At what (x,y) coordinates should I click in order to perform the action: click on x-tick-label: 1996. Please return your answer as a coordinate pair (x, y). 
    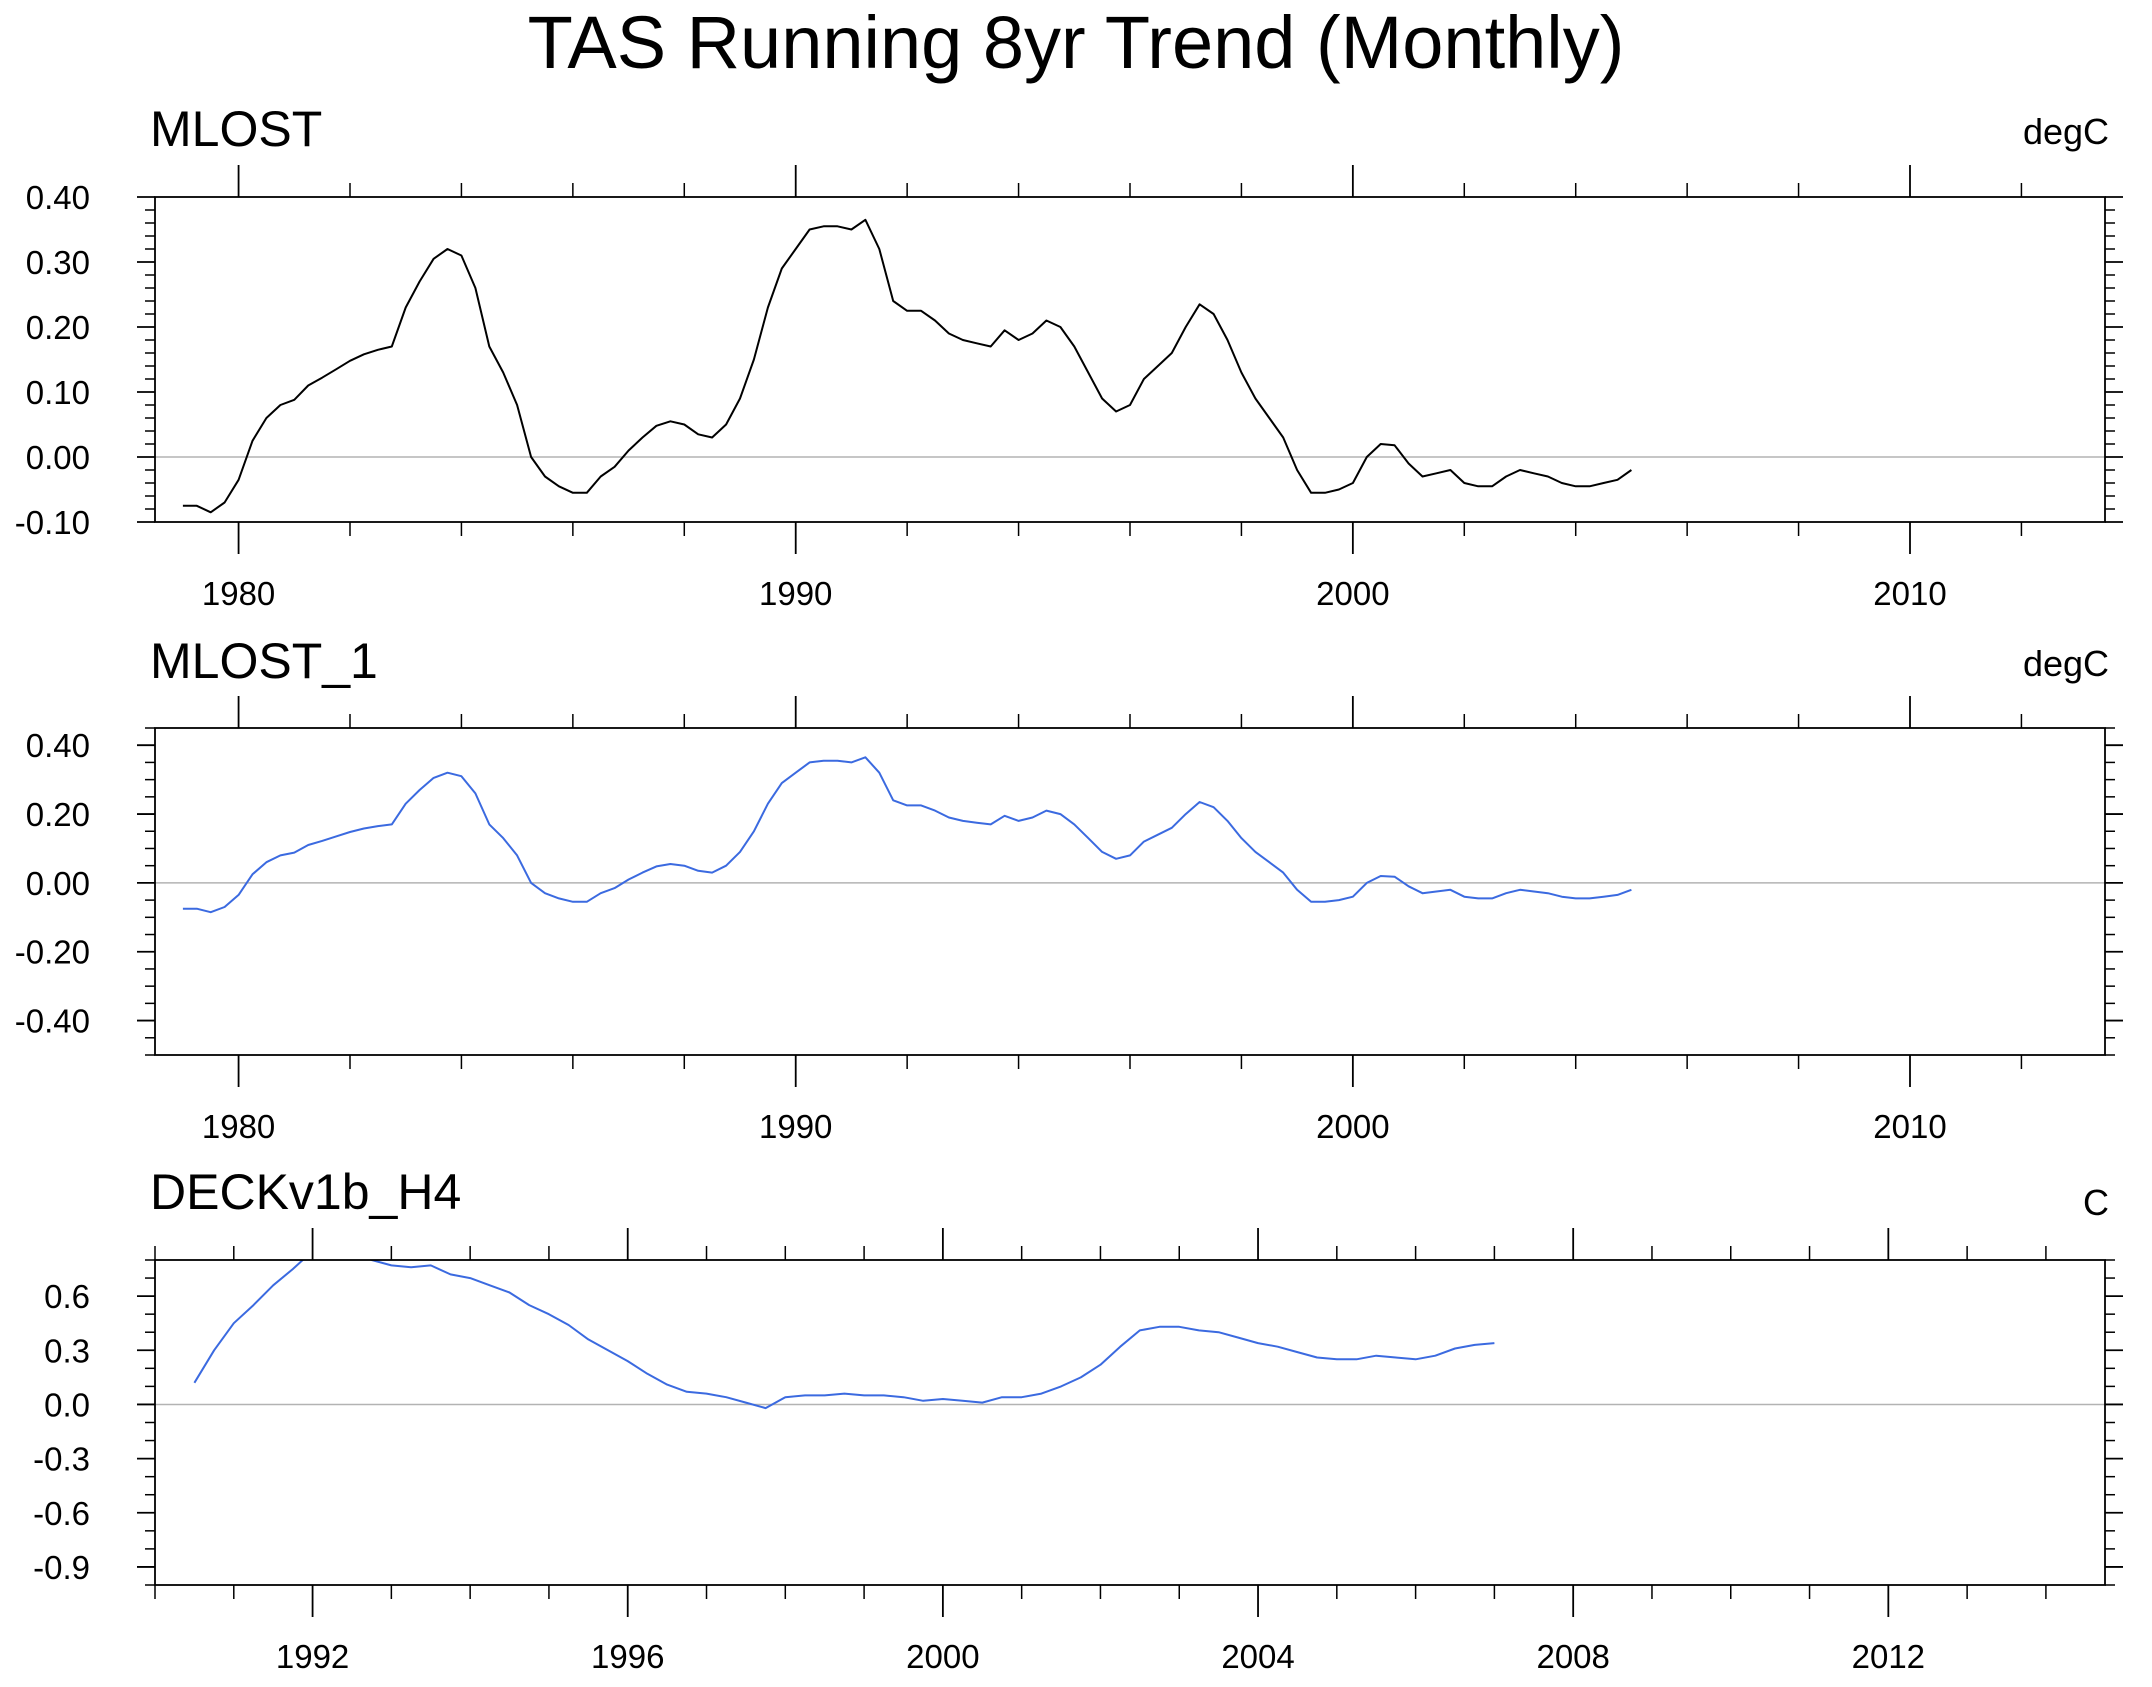
    Looking at the image, I should click on (627, 1656).